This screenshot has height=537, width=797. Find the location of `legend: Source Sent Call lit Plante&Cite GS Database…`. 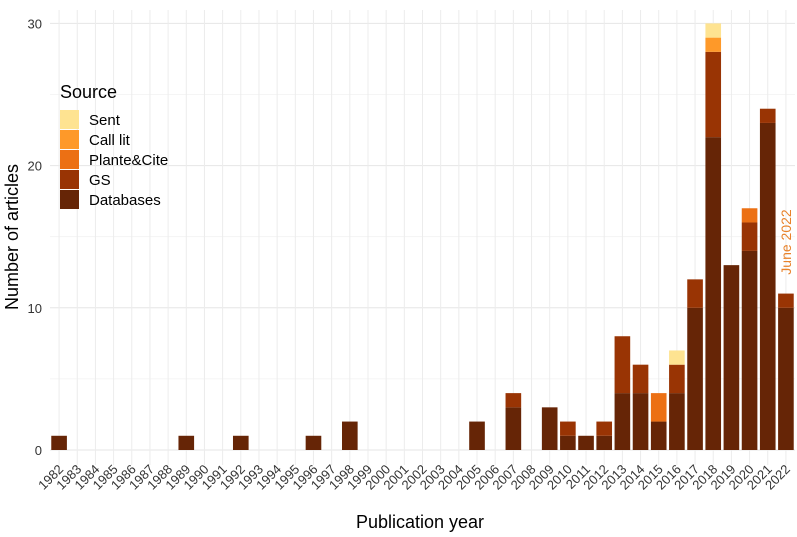

legend: Source Sent Call lit Plante&Cite GS Database… is located at coordinates (114, 145).